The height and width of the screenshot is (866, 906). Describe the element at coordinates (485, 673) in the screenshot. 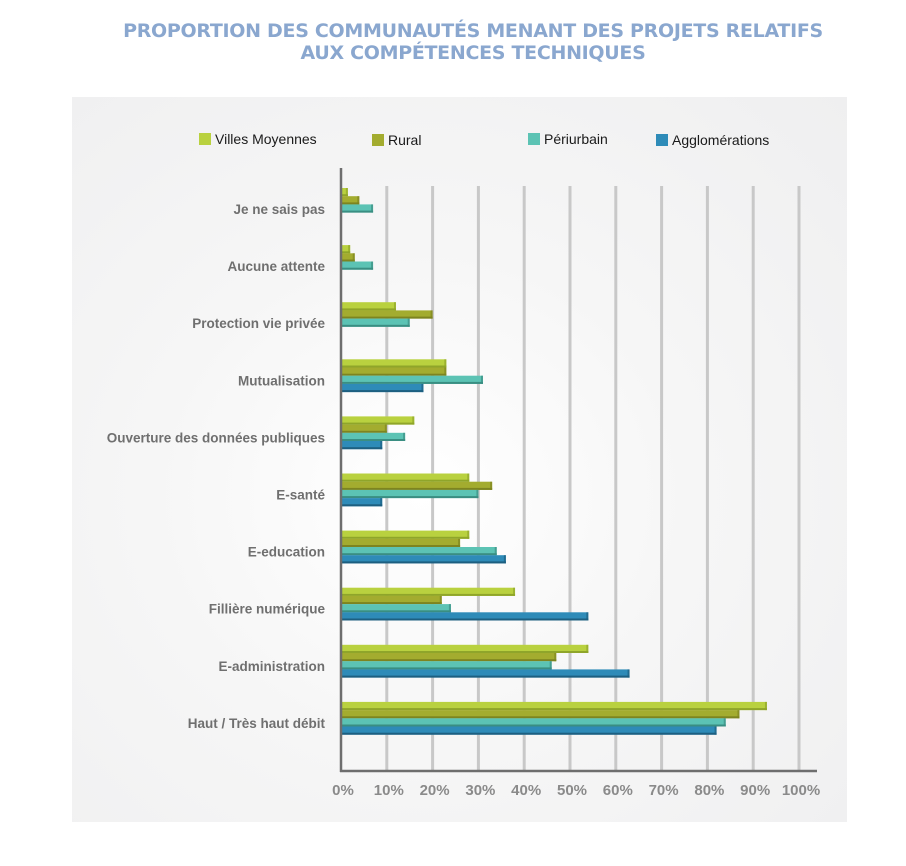

I see `bar-agglomerations-e-administration` at that location.